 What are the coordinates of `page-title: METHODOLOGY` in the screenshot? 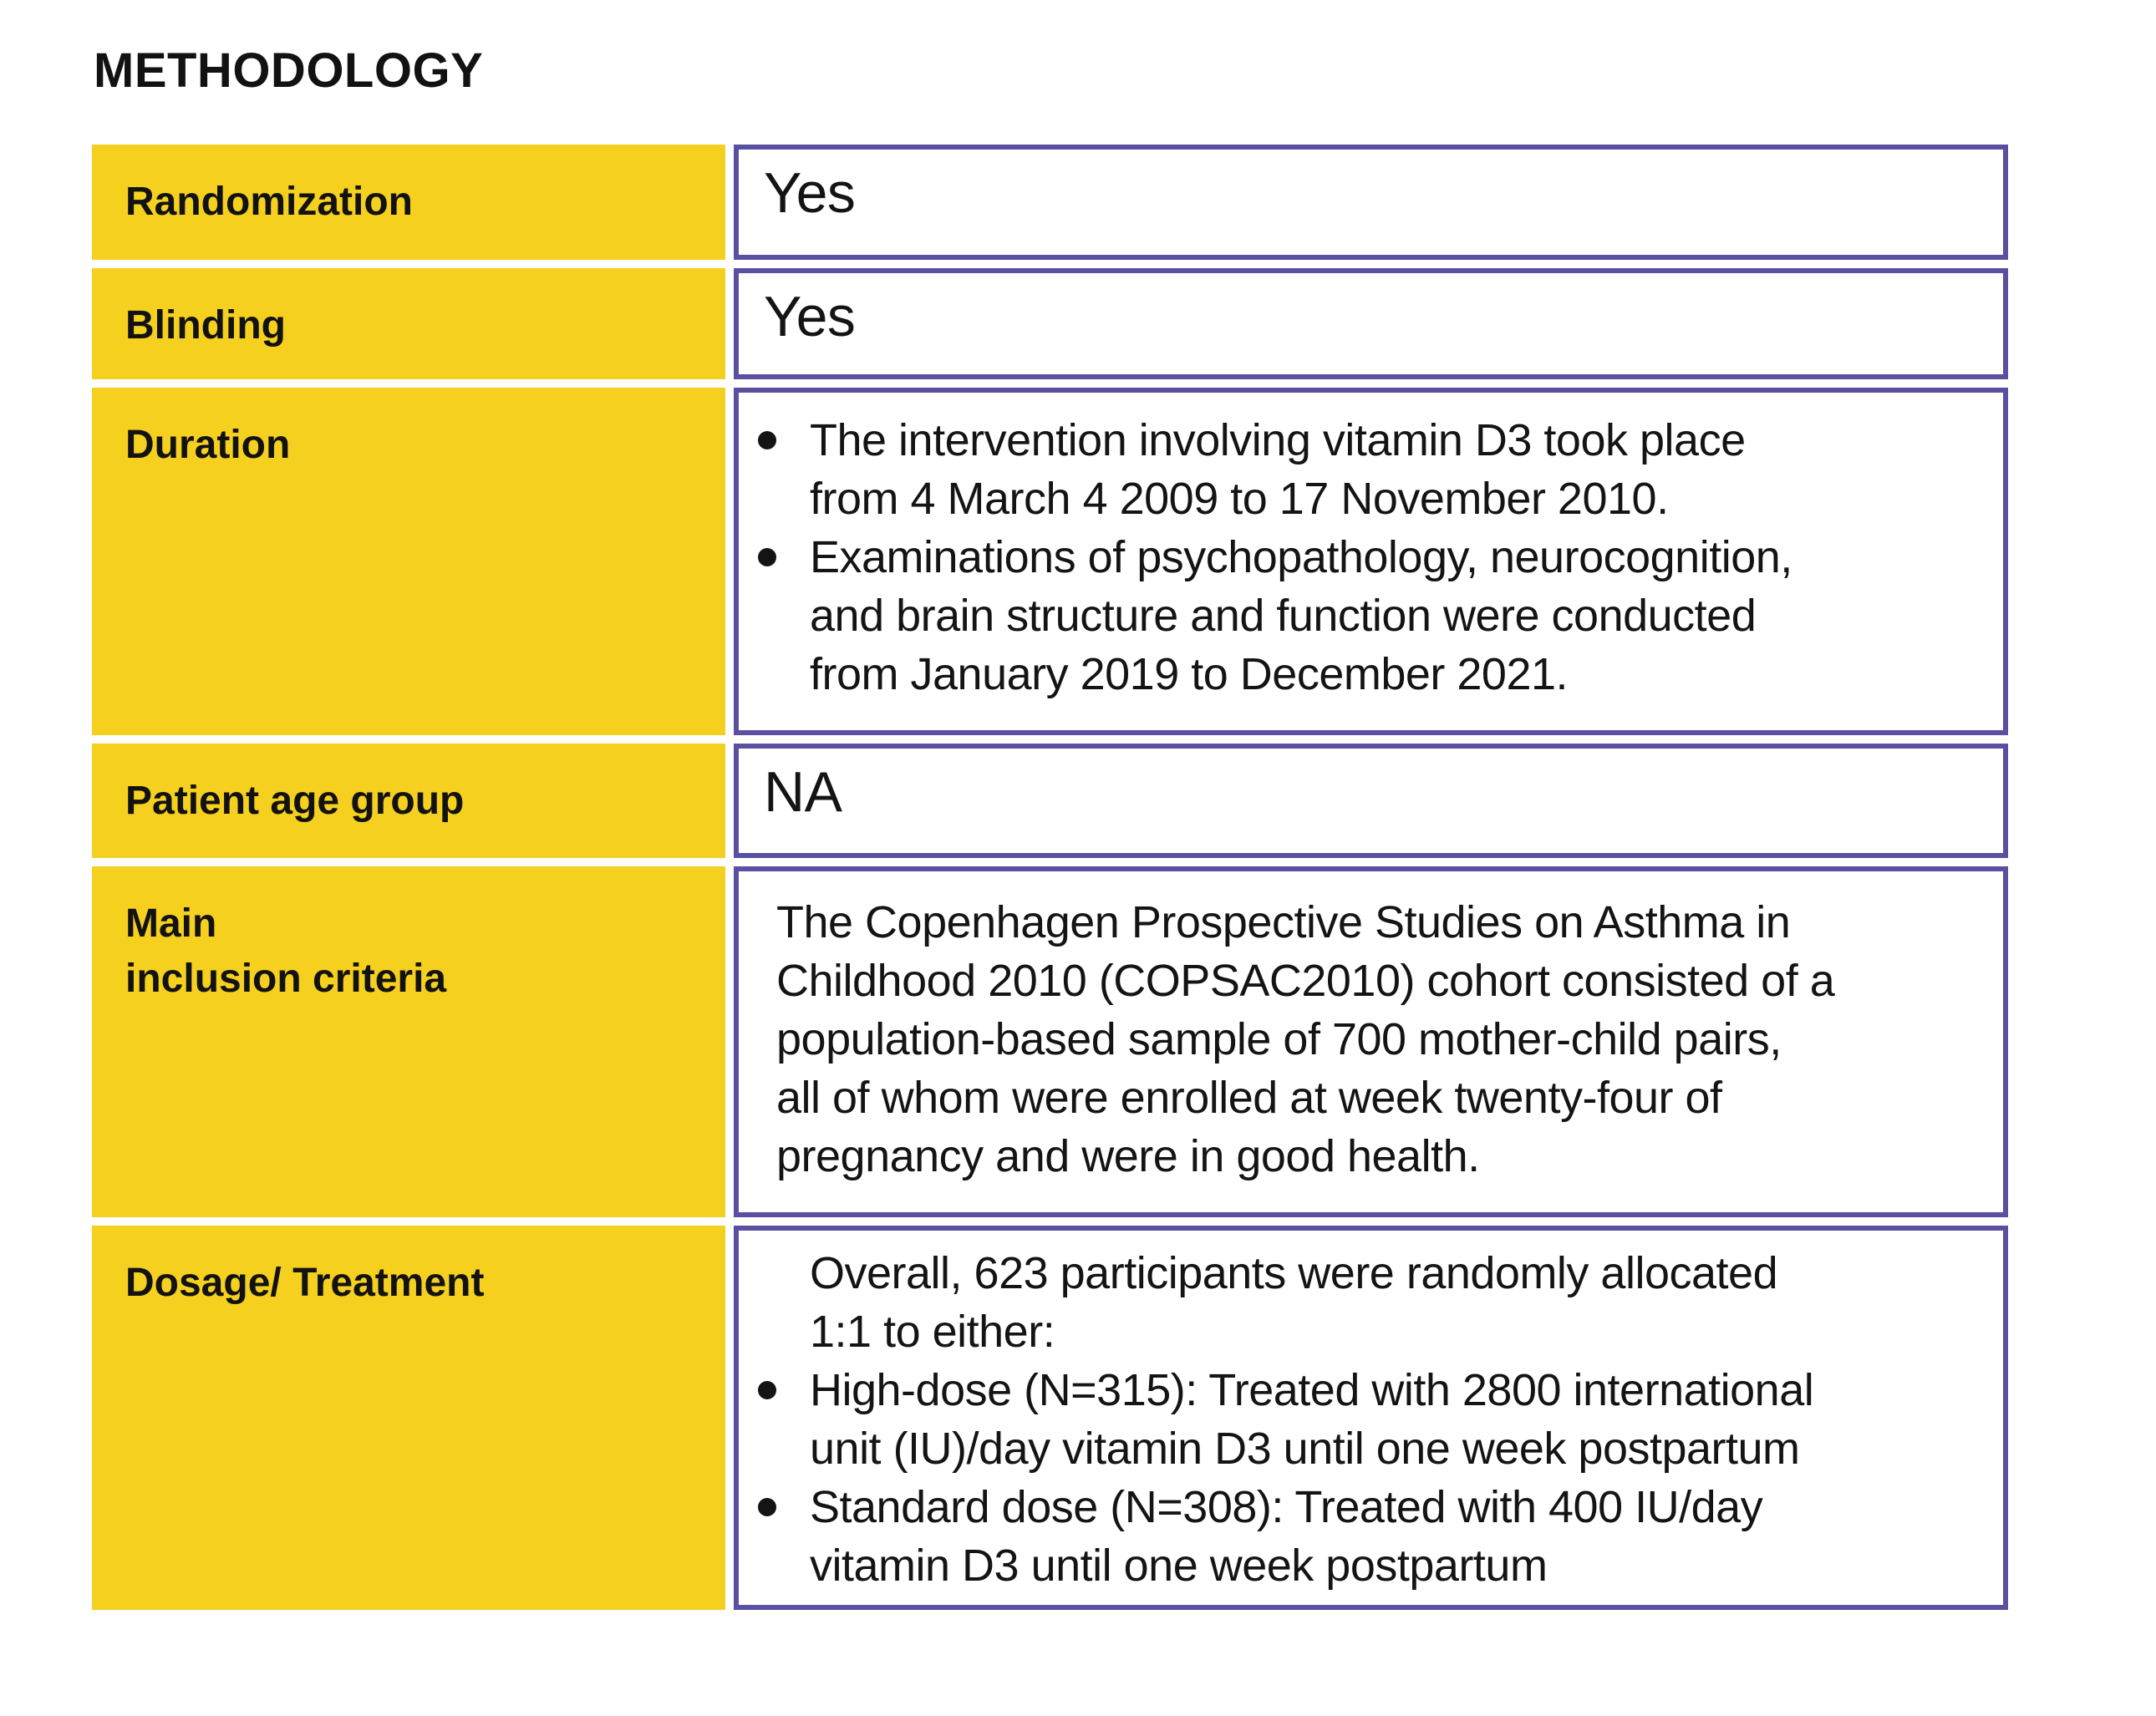 It's located at (289, 70).